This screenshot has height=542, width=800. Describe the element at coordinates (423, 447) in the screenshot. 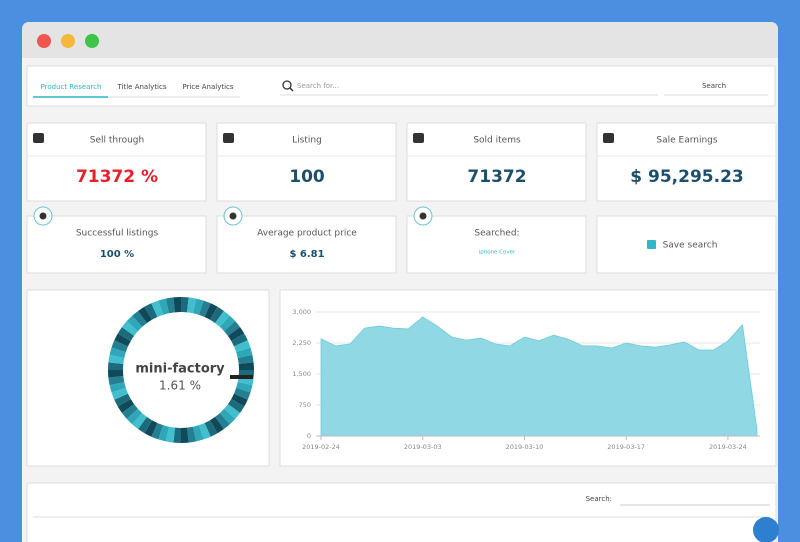

I see `x-tick-label: 2019-03-03` at that location.